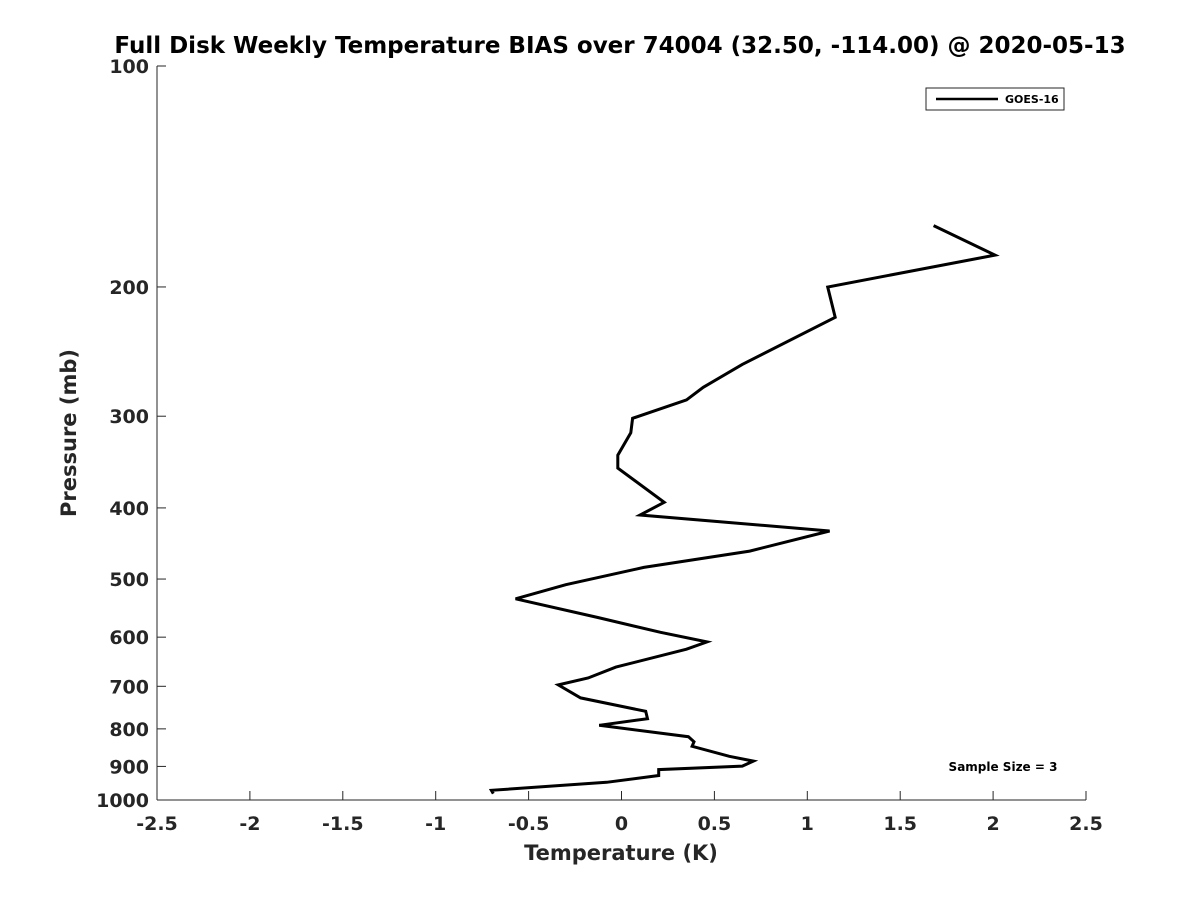  Describe the element at coordinates (69, 433) in the screenshot. I see `y-axis-label: Pressure (mb)` at that location.